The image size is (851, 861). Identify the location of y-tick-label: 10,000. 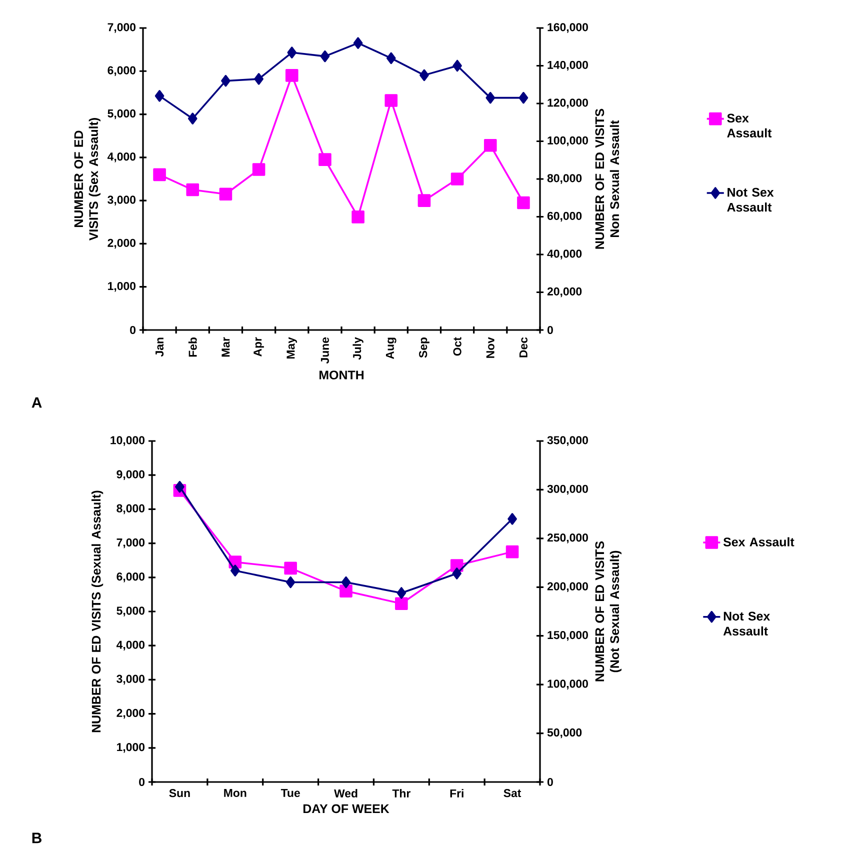
(127, 441).